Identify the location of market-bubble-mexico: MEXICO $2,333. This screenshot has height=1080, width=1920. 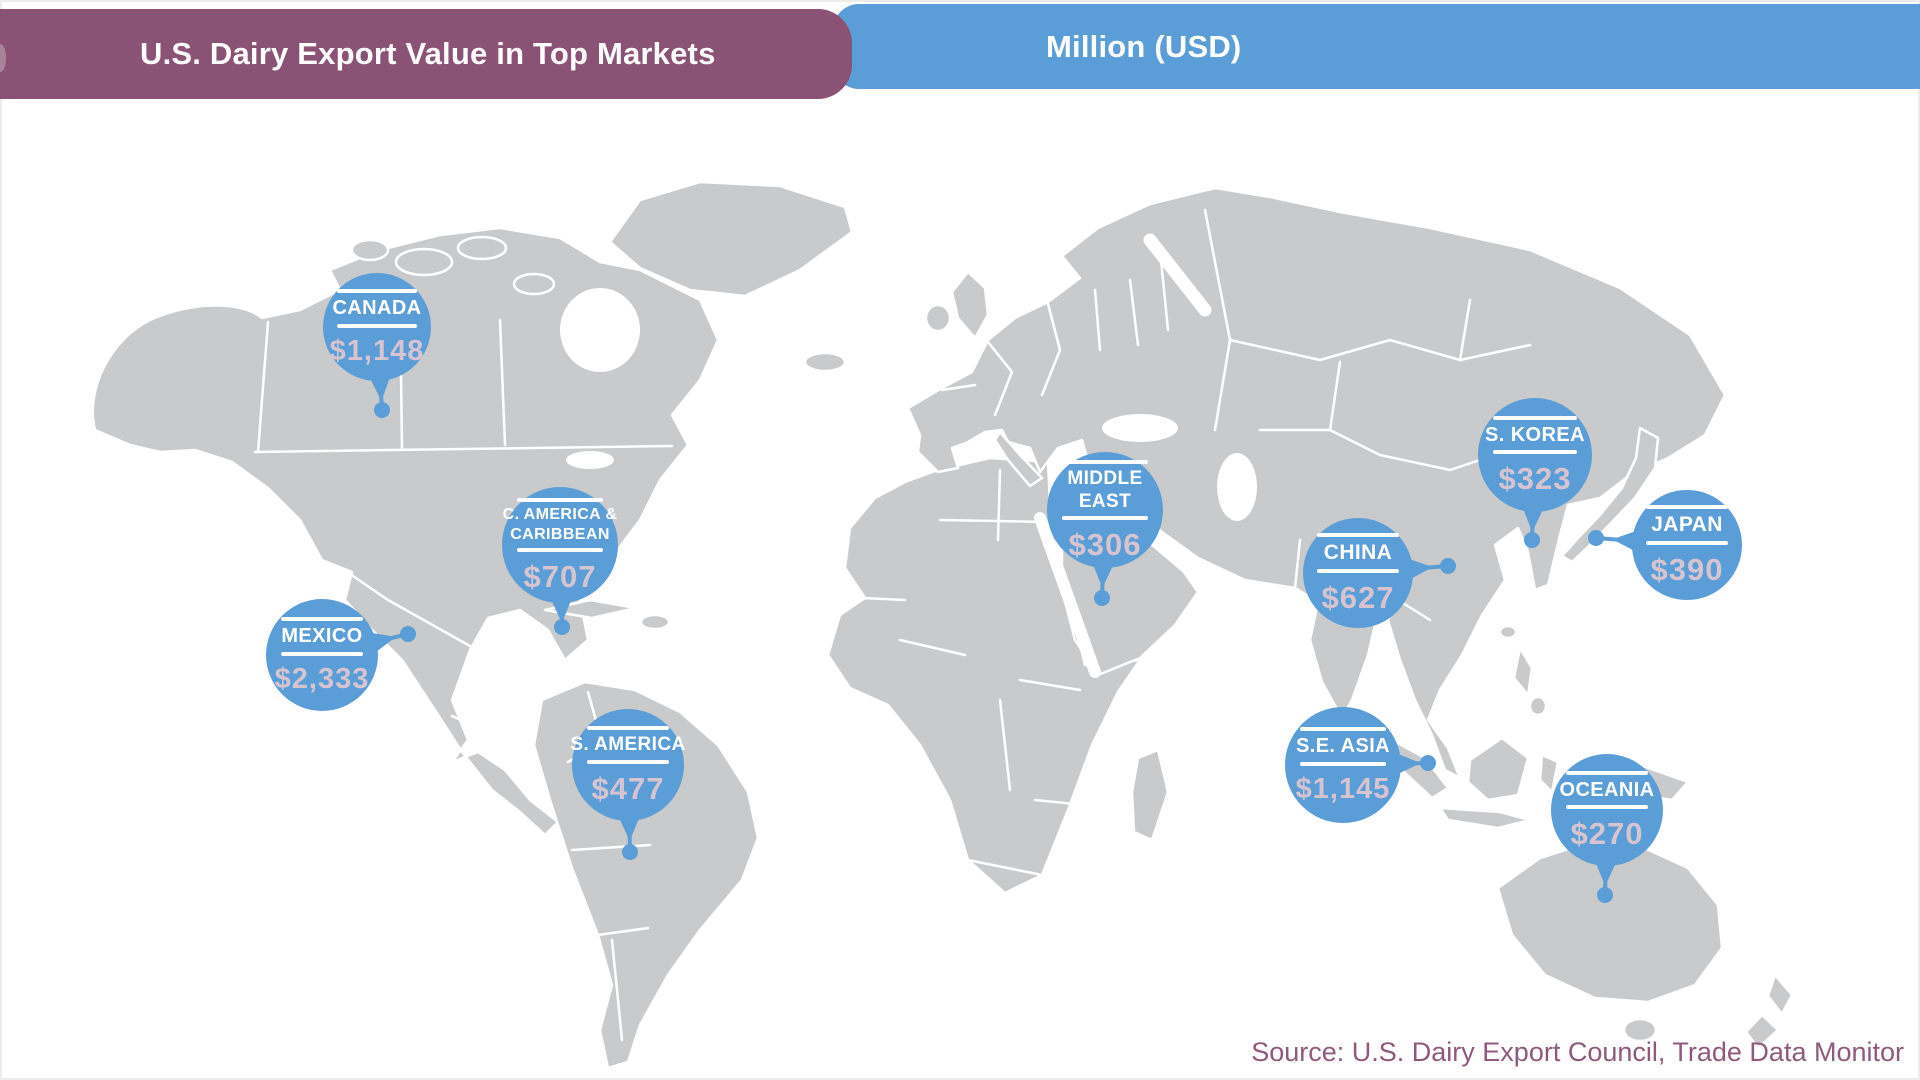
(322, 655).